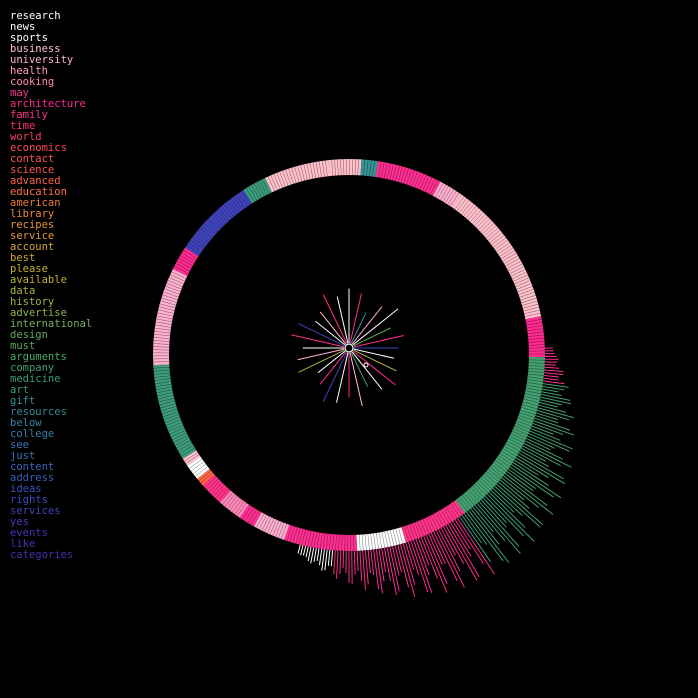 This screenshot has height=698, width=698. I want to click on legend-item: recipes, so click(32, 225).